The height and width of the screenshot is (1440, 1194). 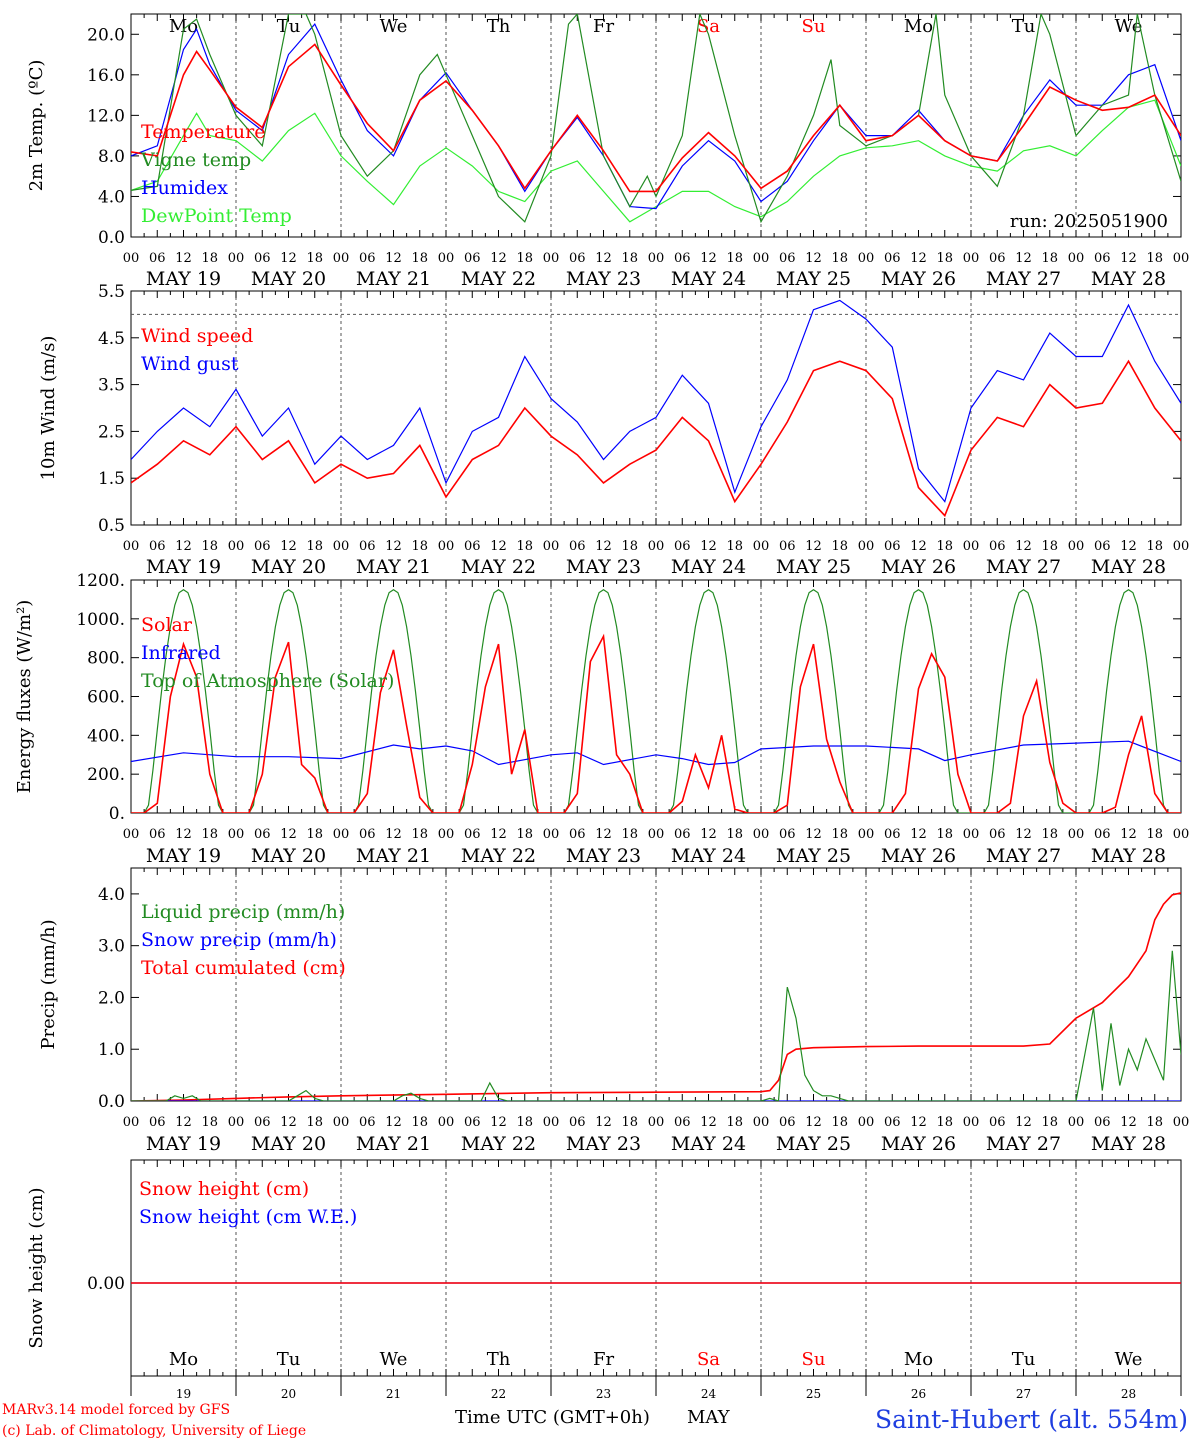 I want to click on legend-entry: Liquid precip (mm/h), so click(x=243, y=912).